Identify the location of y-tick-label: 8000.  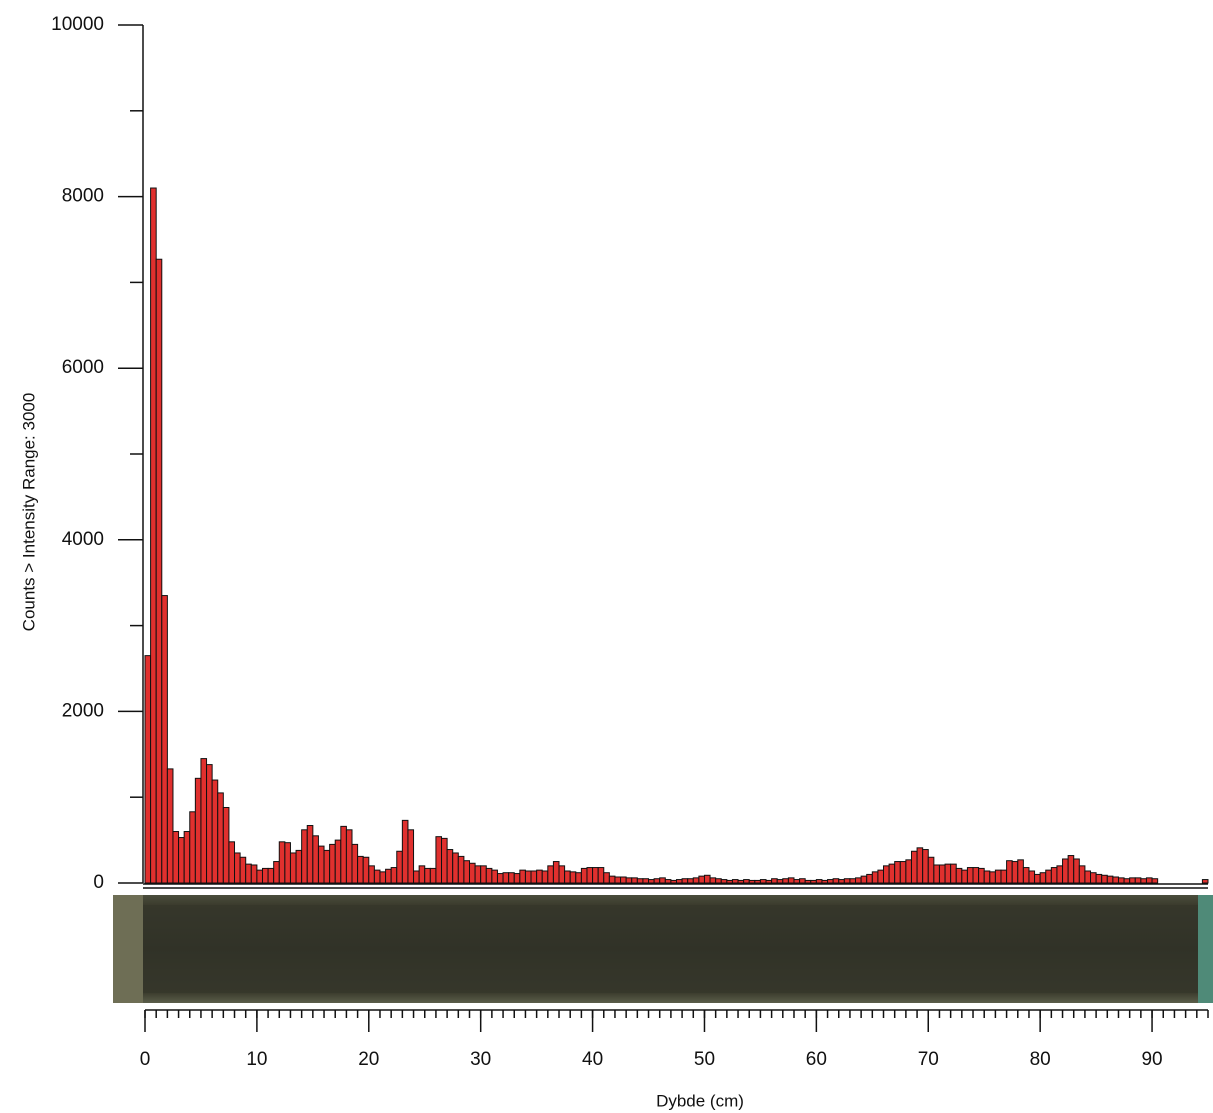
(83, 196).